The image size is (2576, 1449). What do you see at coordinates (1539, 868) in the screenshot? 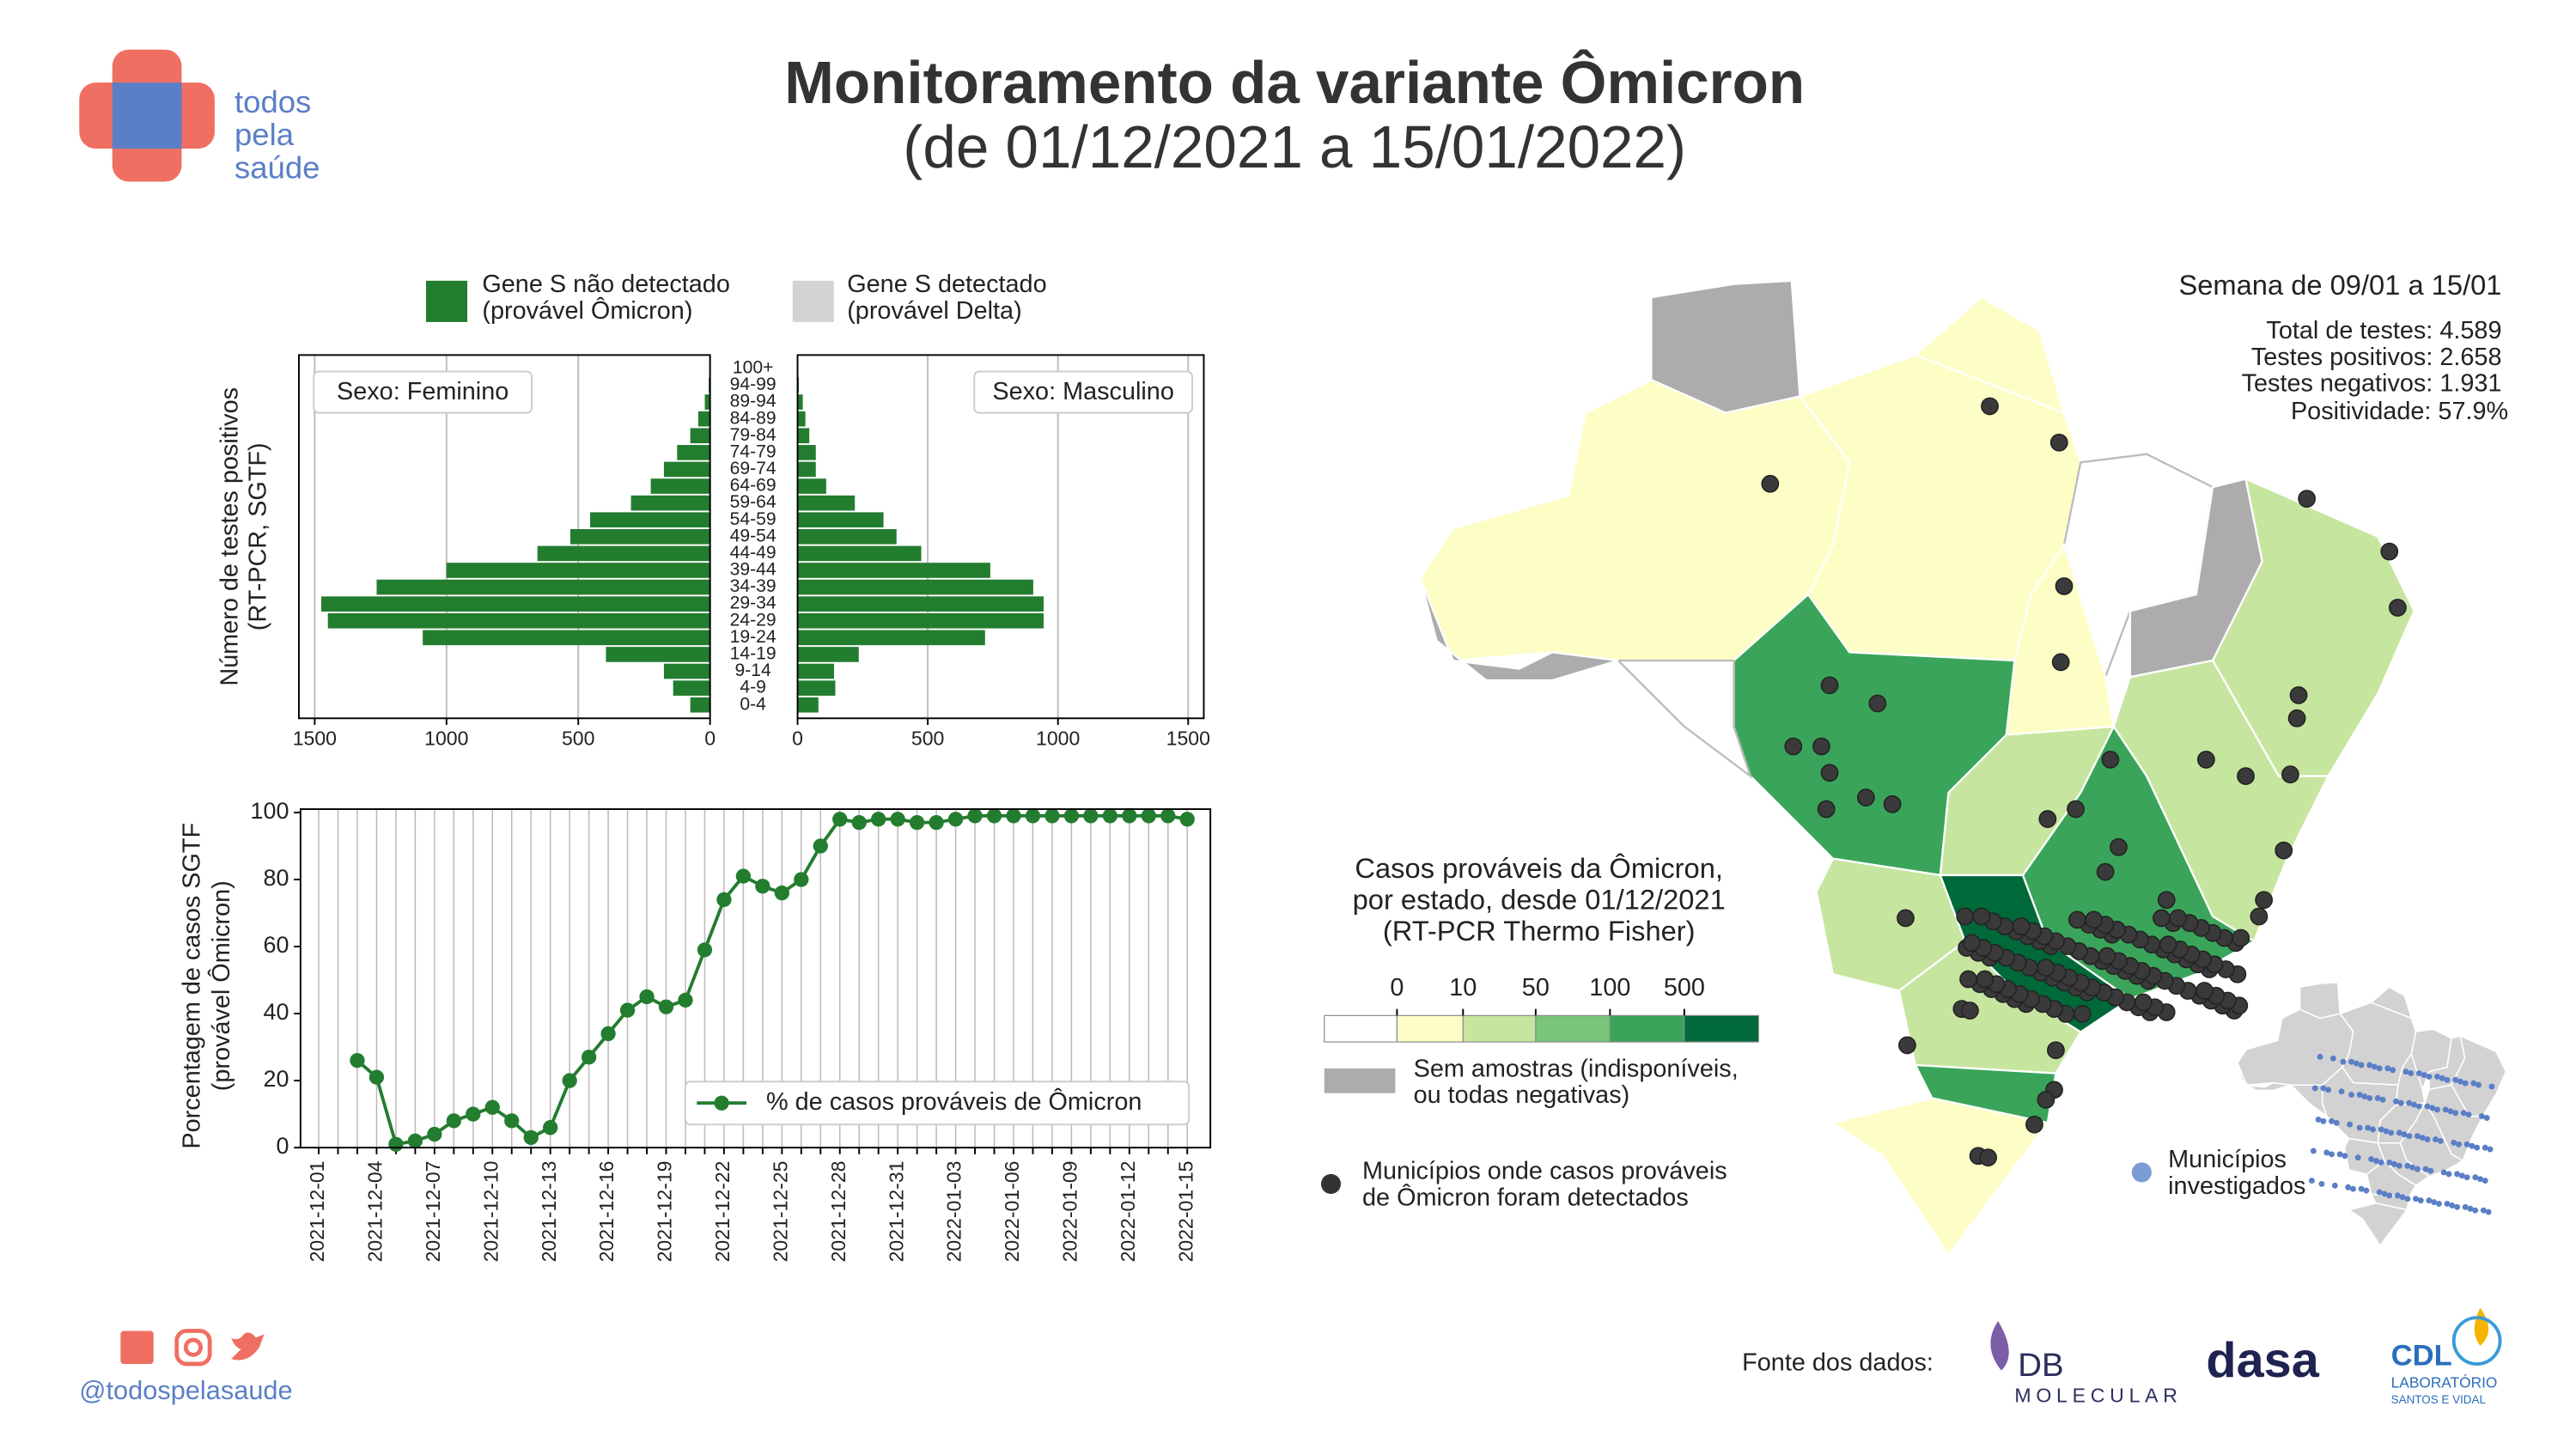
I see `map-legend-title: Casos prováveis da Ômicron,` at bounding box center [1539, 868].